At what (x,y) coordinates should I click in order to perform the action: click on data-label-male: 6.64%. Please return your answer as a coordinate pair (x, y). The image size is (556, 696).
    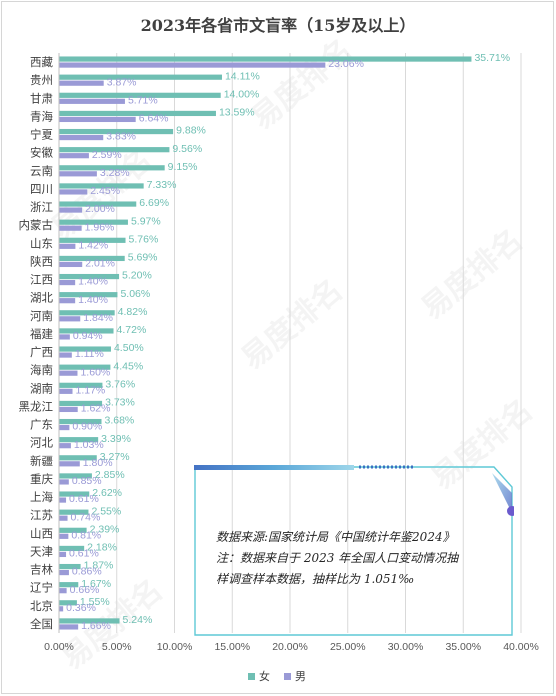
    Looking at the image, I should click on (154, 119).